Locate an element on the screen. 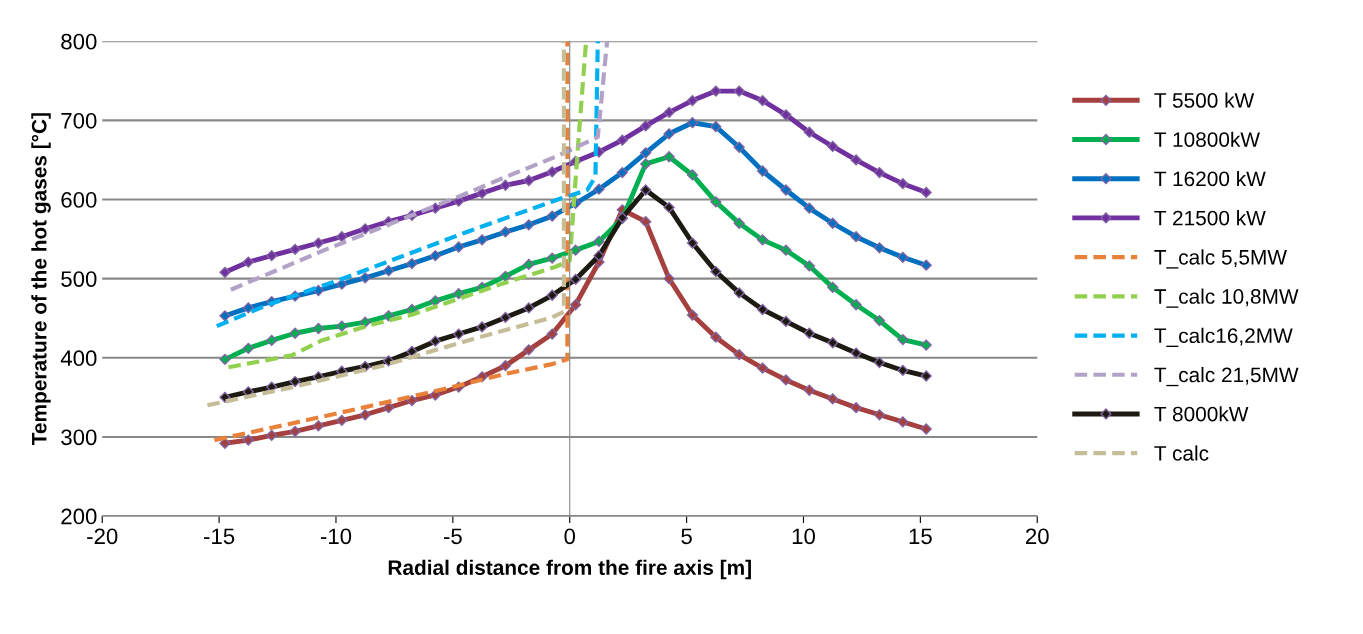 The width and height of the screenshot is (1363, 634). y-tick-label: 500 is located at coordinates (79, 279).